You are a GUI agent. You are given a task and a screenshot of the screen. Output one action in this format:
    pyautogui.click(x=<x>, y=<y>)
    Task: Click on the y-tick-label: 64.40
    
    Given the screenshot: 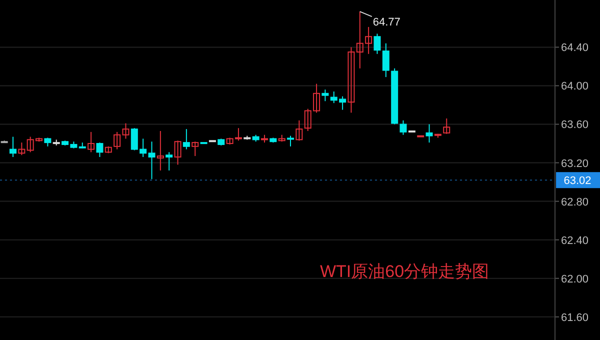 What is the action you would take?
    pyautogui.click(x=575, y=48)
    